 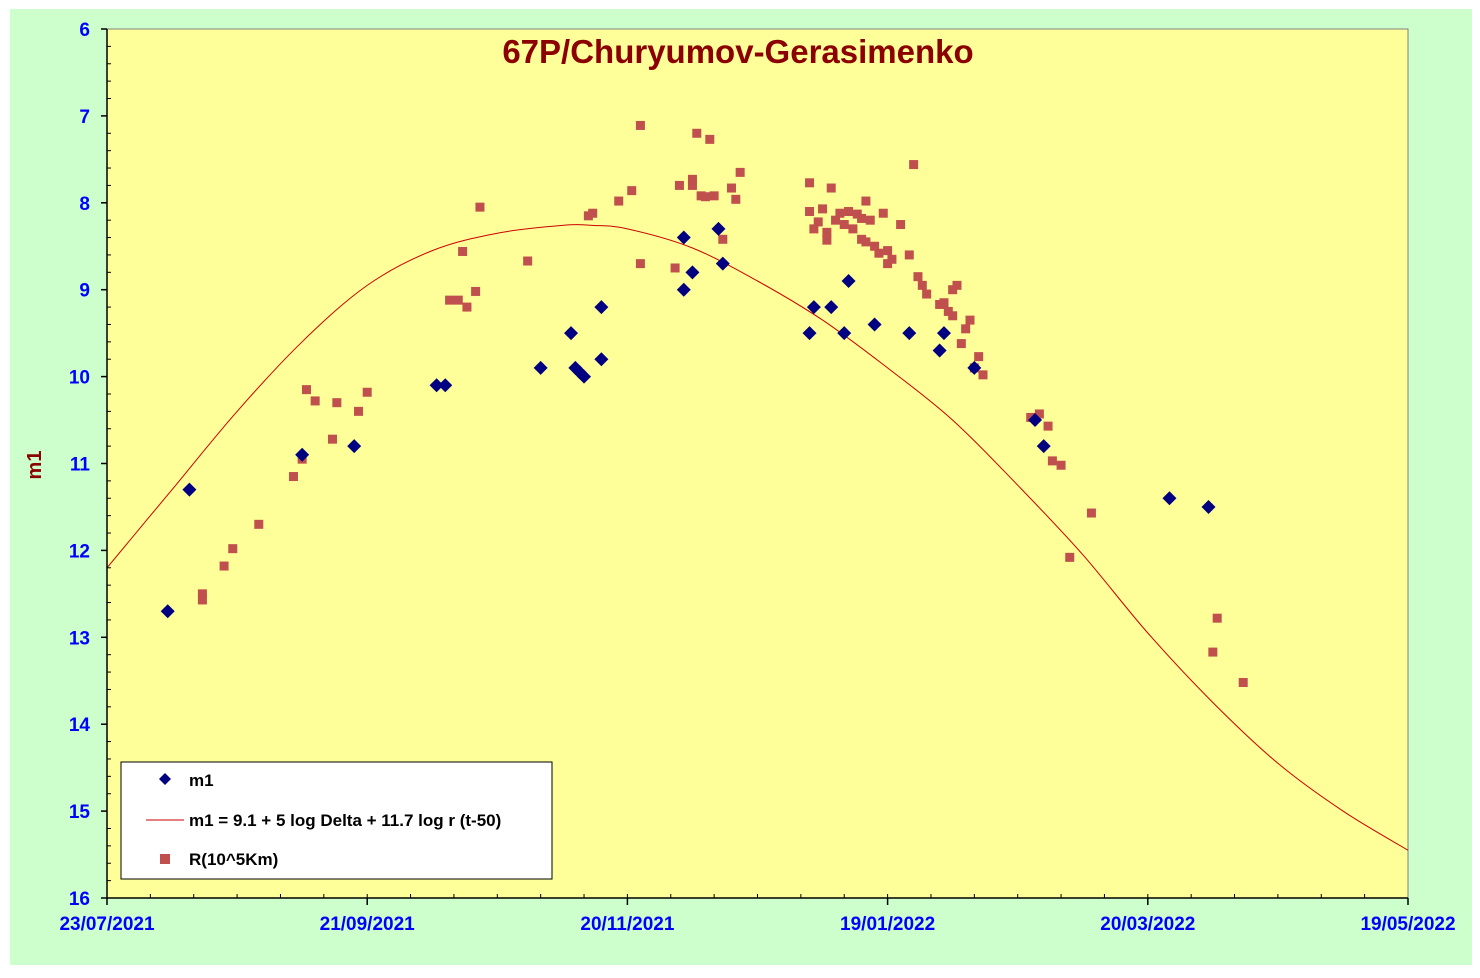 I want to click on x-tick-label: 19/05/2022, so click(x=1407, y=924).